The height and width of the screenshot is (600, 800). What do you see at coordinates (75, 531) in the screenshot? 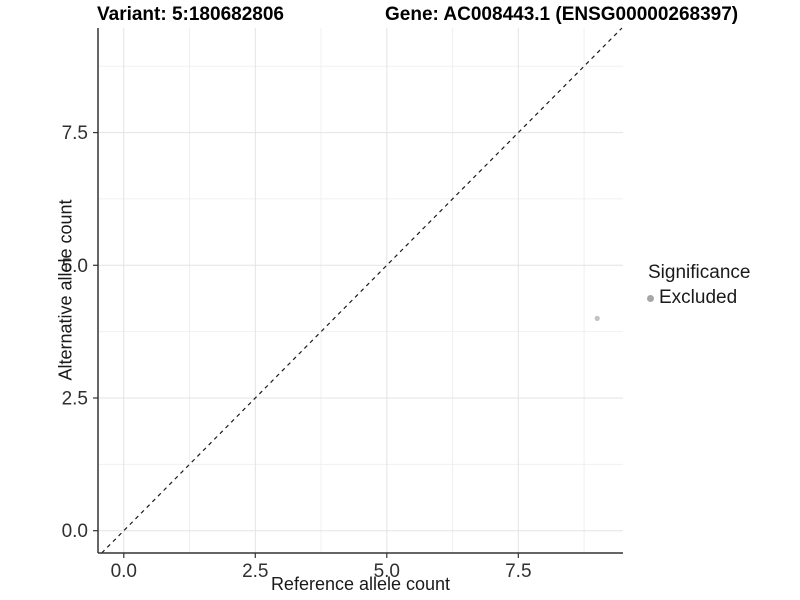
I see `y-tick-label: 0.0` at bounding box center [75, 531].